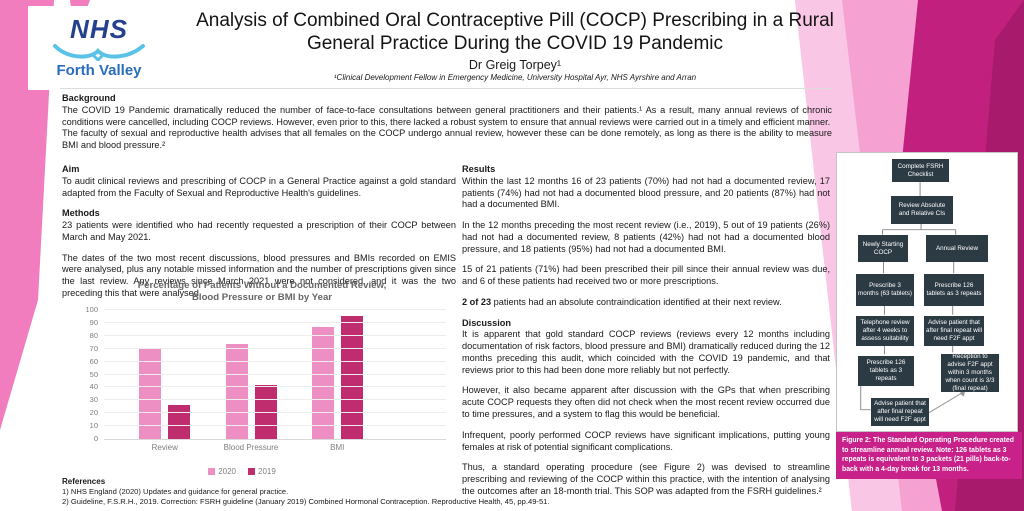  Describe the element at coordinates (351, 377) in the screenshot. I see `bar-2019-bmi` at that location.